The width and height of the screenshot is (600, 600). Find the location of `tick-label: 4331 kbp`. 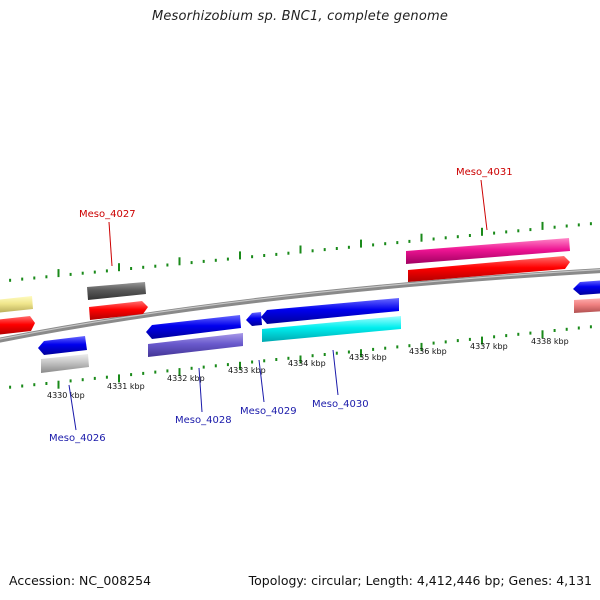

tick-label: 4331 kbp is located at coordinates (126, 386).